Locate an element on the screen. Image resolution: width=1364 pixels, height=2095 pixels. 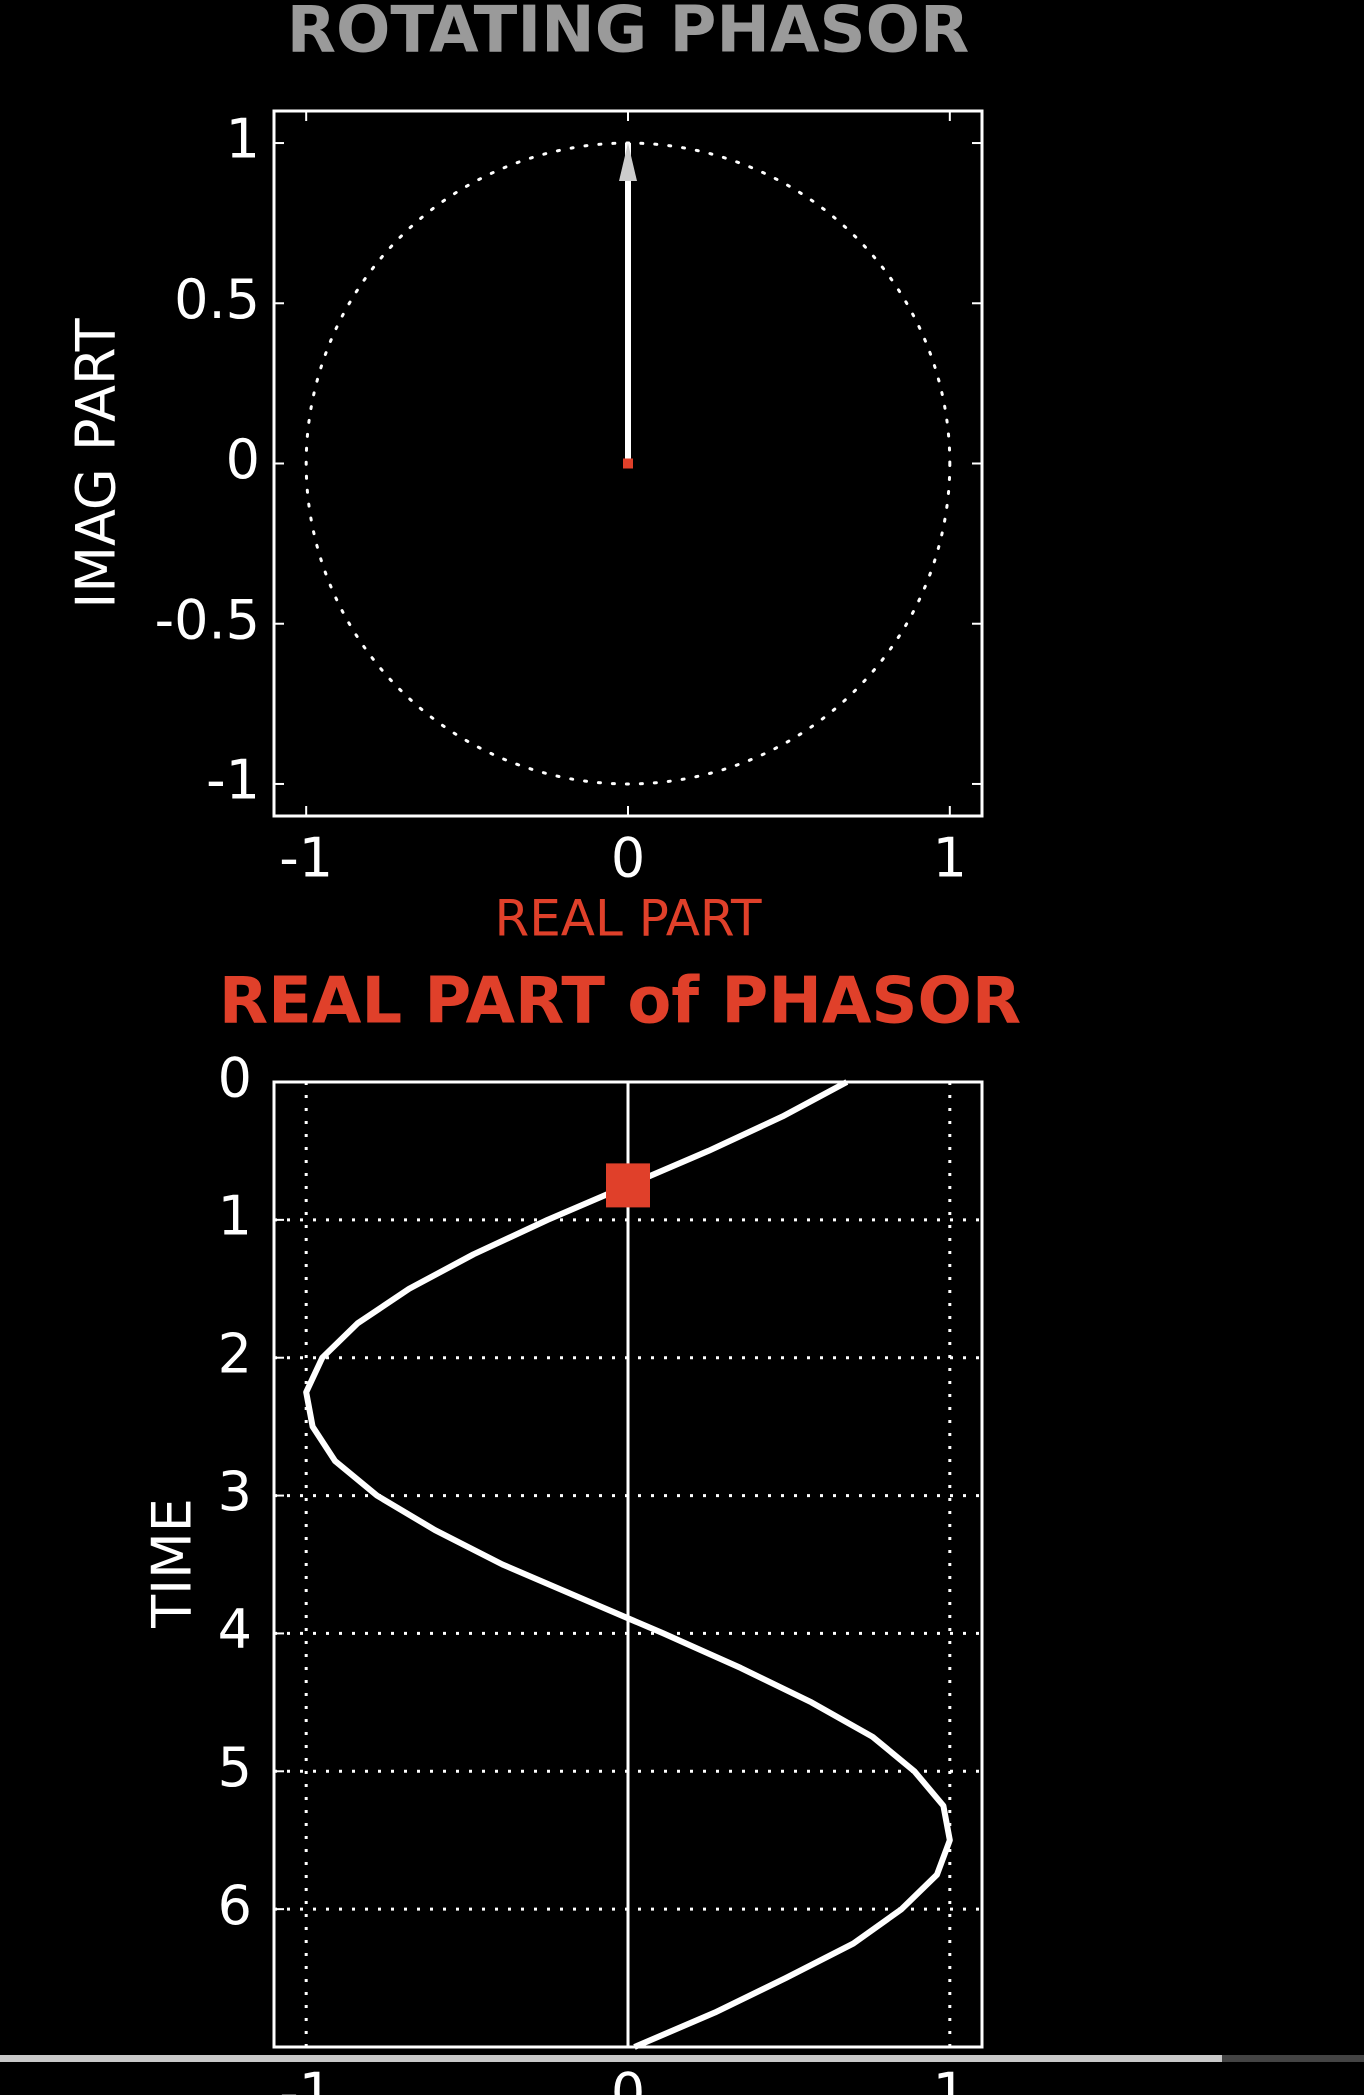
y-tick-label: 3 is located at coordinates (235, 1491).